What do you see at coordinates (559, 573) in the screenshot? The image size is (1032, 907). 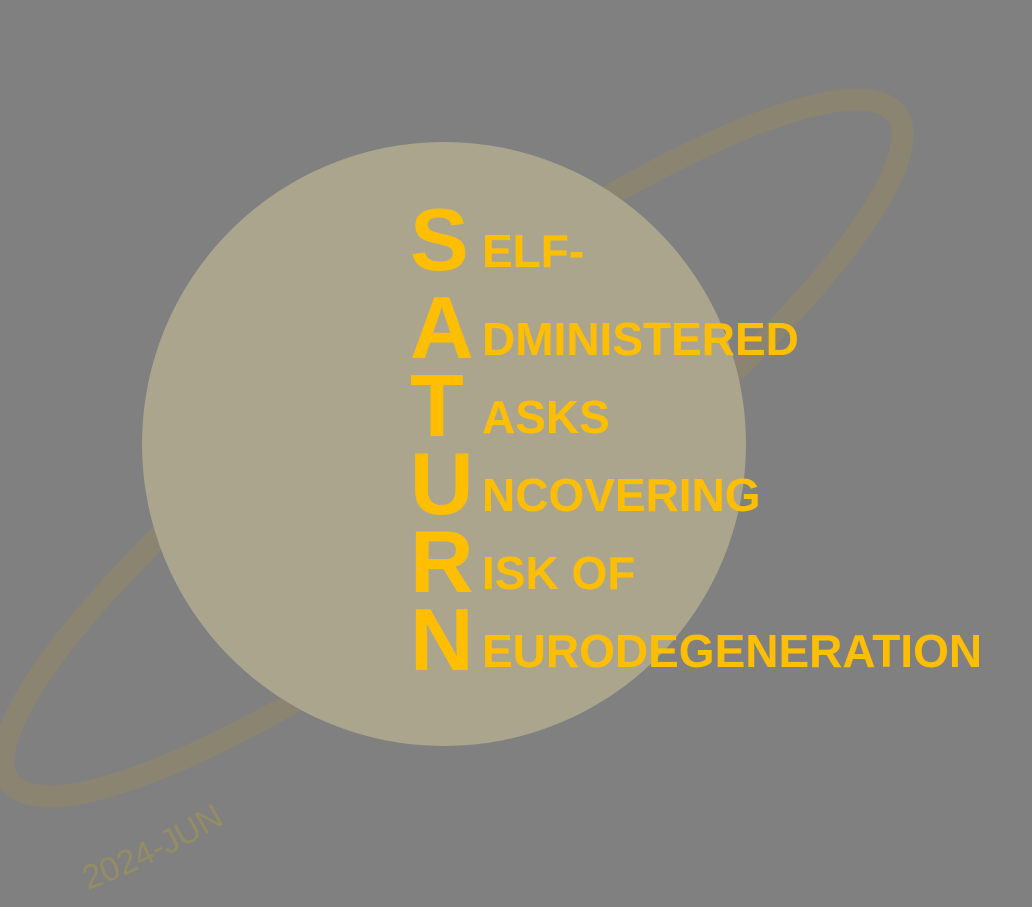 I see `acronym-word: ISK OF` at bounding box center [559, 573].